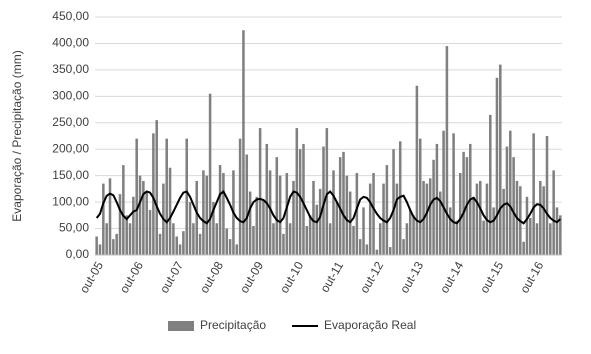 This screenshot has width=591, height=354. What do you see at coordinates (491, 277) in the screenshot?
I see `x-tick-label: out-15` at bounding box center [491, 277].